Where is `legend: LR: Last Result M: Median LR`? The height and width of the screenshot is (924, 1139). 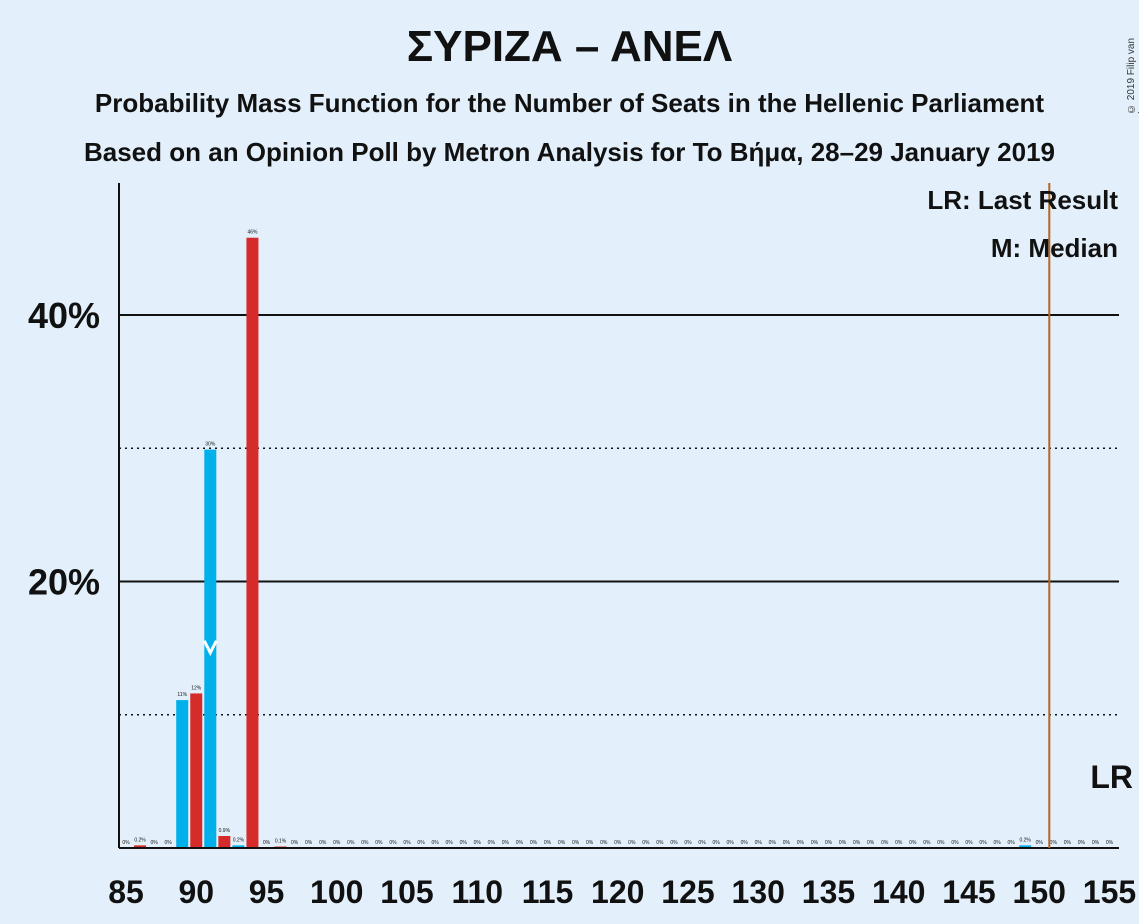 legend: LR: Last Result M: Median LR is located at coordinates (1030, 490).